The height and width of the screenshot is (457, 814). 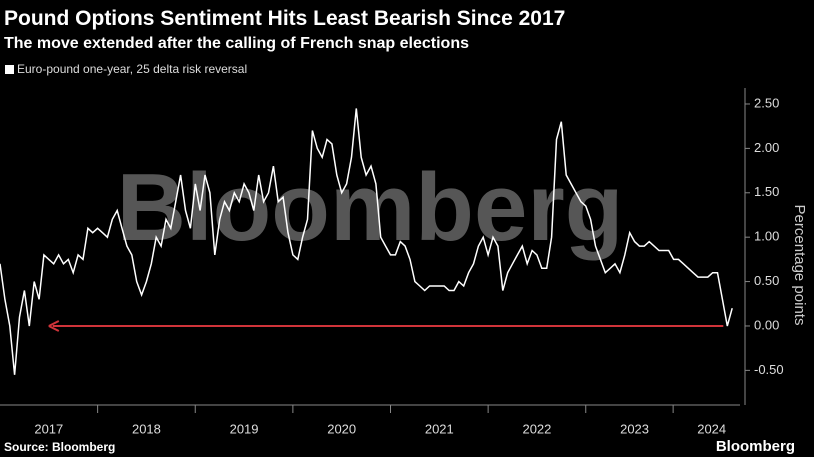 What do you see at coordinates (766, 102) in the screenshot?
I see `y-tick-label: 2.50` at bounding box center [766, 102].